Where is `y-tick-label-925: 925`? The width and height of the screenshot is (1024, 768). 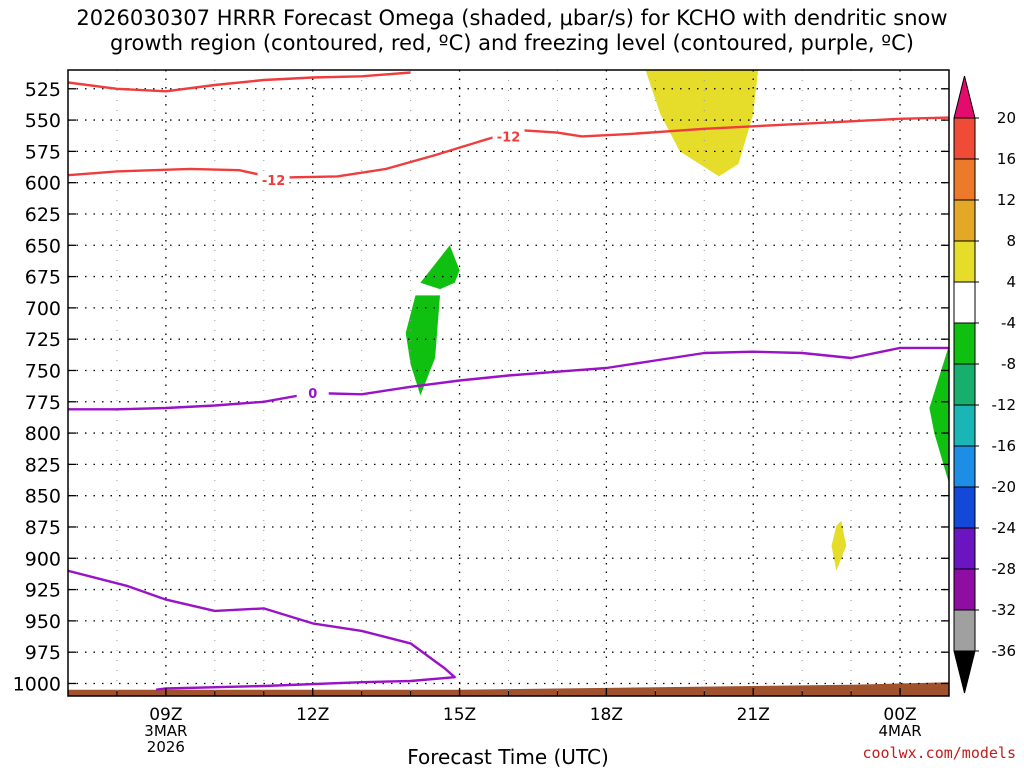 y-tick-label-925: 925 is located at coordinates (43, 591).